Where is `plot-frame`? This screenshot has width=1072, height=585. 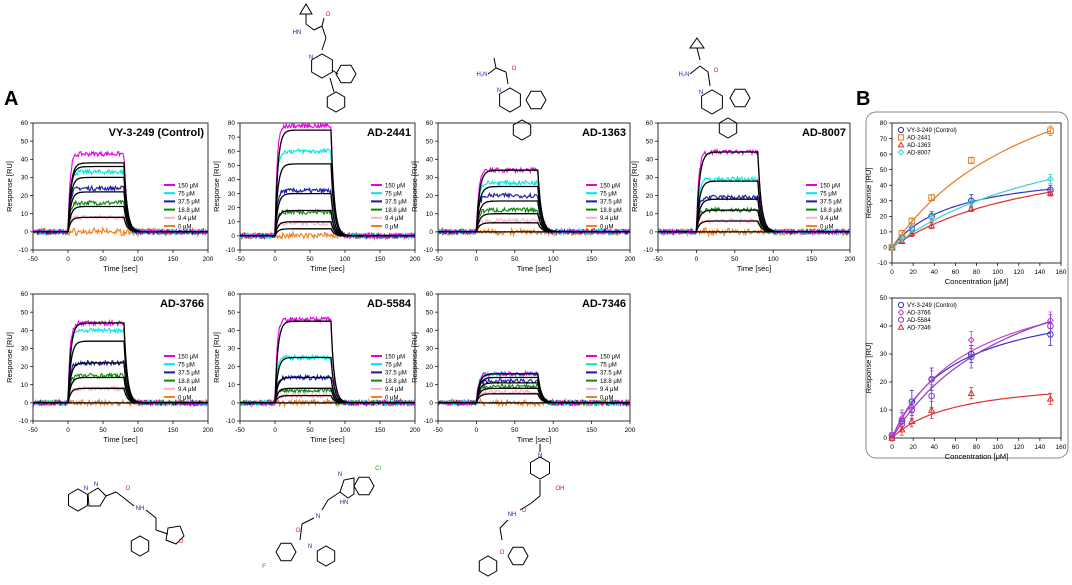
plot-frame is located at coordinates (754, 186).